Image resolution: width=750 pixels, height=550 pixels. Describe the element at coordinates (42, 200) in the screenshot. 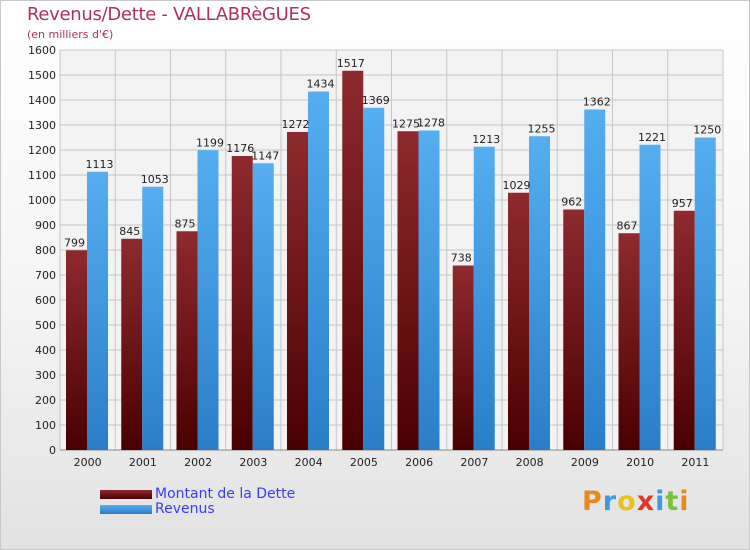

I see `y-tick-label: 1000` at that location.